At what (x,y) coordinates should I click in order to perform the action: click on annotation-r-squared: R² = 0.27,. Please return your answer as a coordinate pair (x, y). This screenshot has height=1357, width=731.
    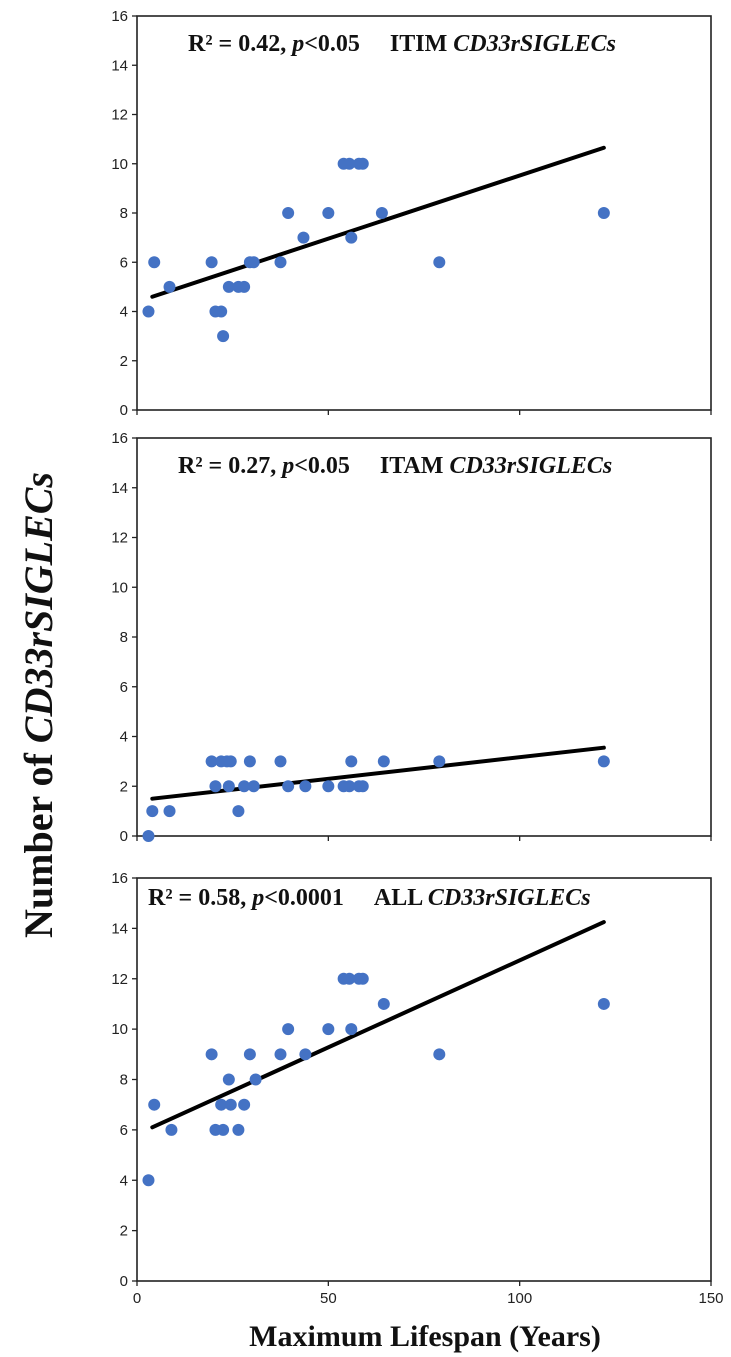
    Looking at the image, I should click on (230, 466).